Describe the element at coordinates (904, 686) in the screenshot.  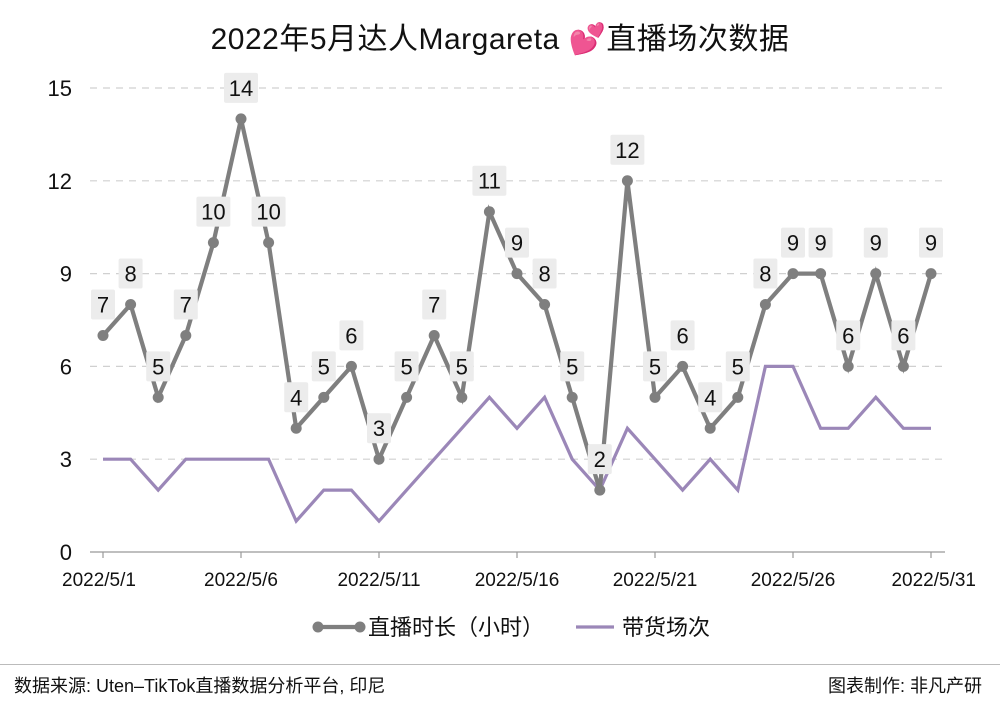
I see `footer-credit: 图表制作: 非凡产研` at that location.